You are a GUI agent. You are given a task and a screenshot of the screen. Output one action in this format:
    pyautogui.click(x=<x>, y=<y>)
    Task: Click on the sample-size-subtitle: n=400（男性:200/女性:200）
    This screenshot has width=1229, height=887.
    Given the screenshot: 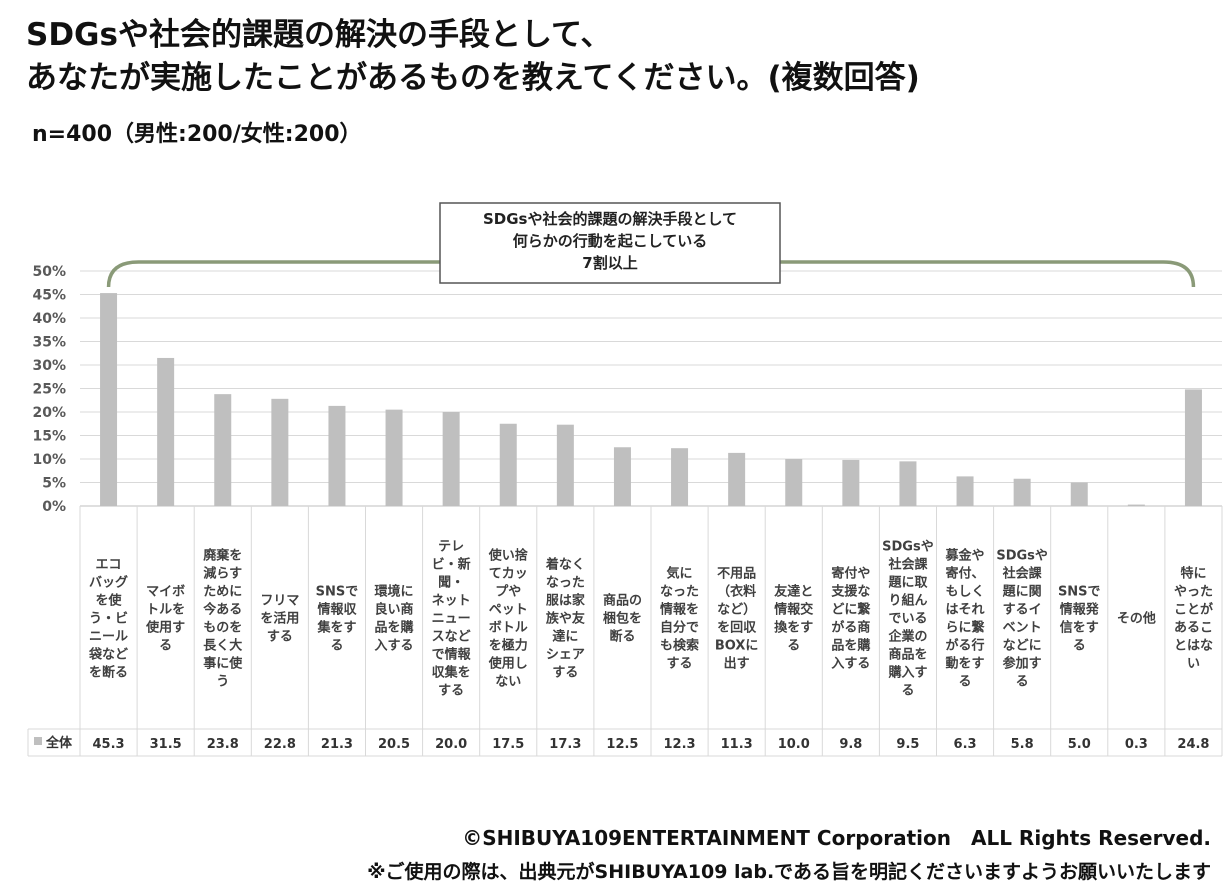 What is the action you would take?
    pyautogui.click(x=197, y=134)
    